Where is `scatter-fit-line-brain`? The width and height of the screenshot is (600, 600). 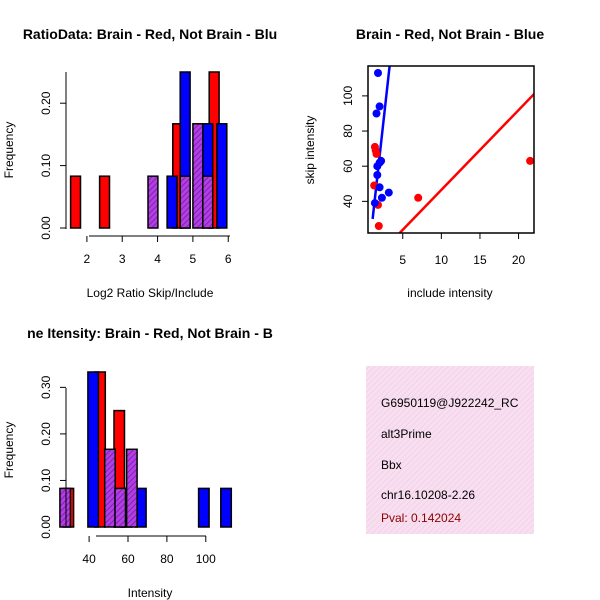 scatter-fit-line-brain is located at coordinates (466, 163).